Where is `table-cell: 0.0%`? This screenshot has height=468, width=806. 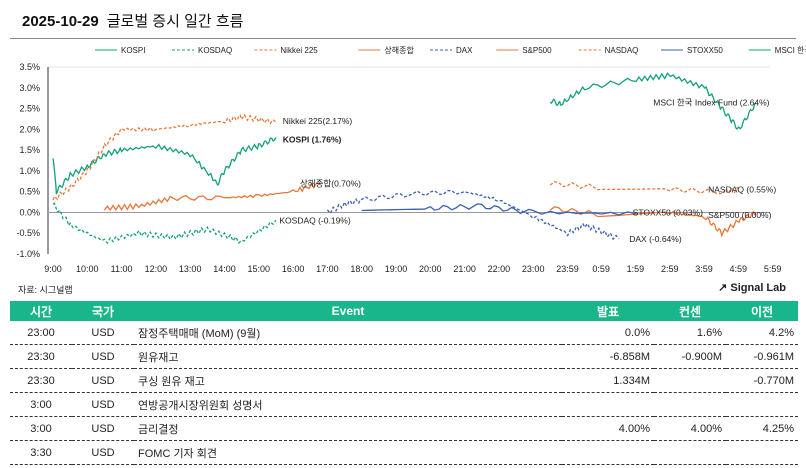
table-cell: 0.0% is located at coordinates (608, 333).